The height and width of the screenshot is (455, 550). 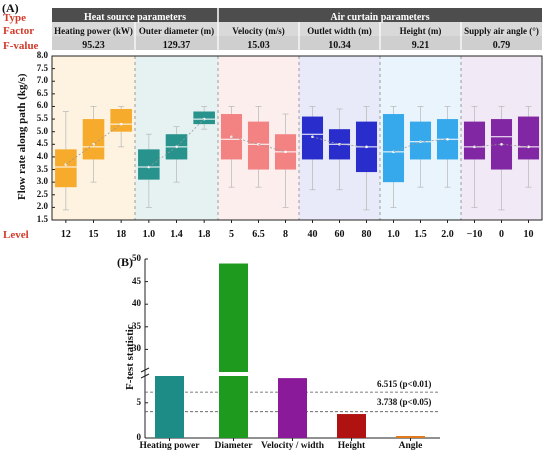 I want to click on y-tick-label: 45, so click(x=136, y=280).